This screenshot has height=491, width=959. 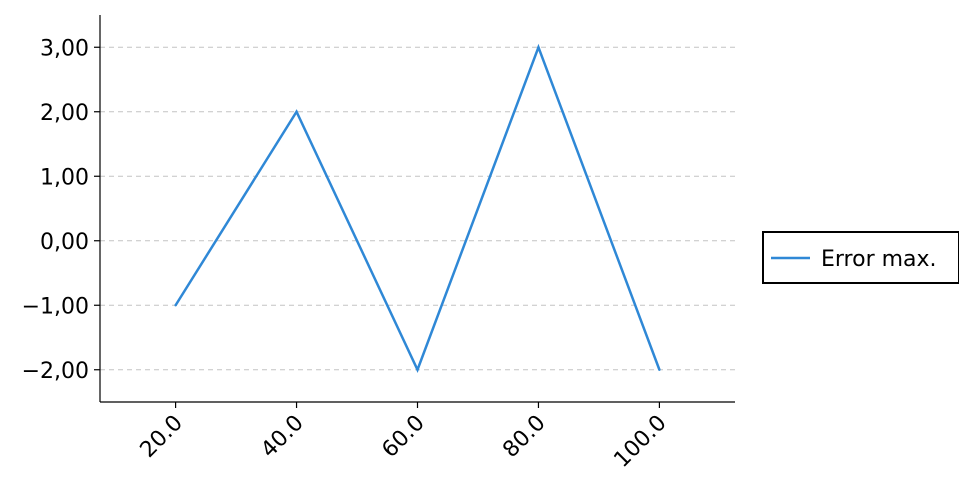 I want to click on y-tick-label: 1,00, so click(x=64, y=177).